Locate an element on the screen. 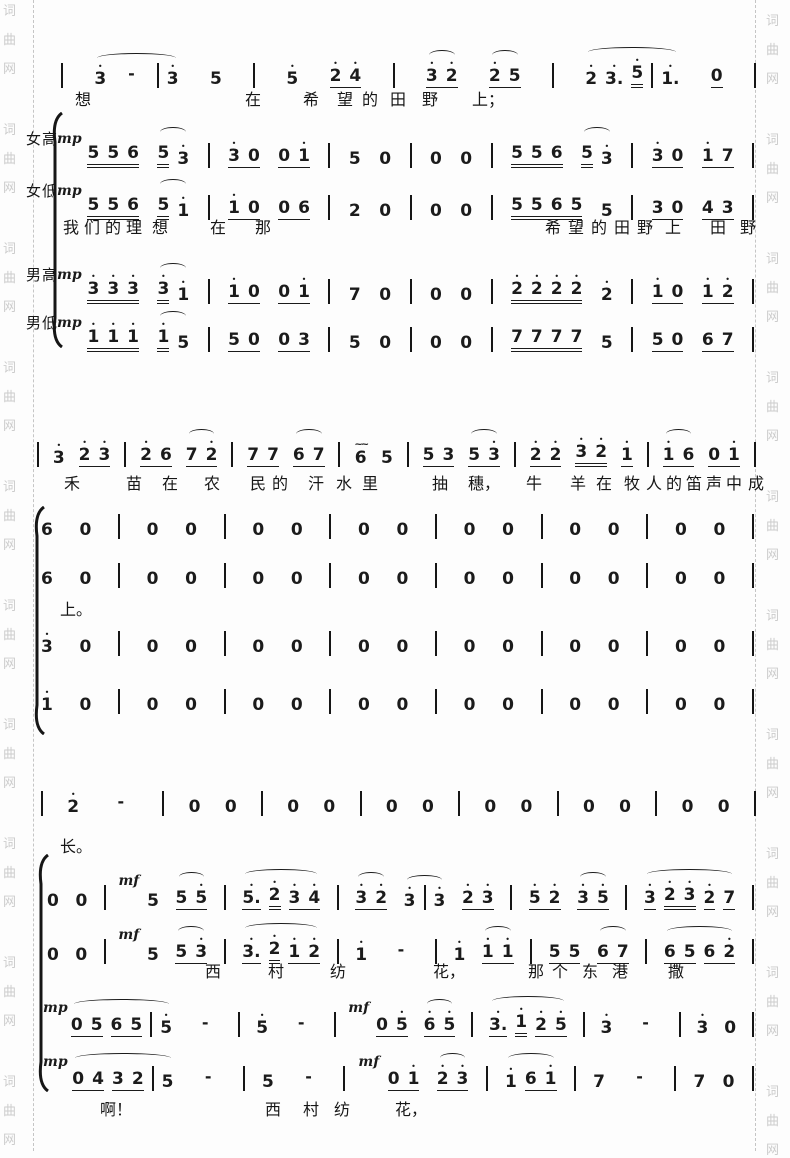 The height and width of the screenshot is (1158, 790). note-number: 7 is located at coordinates (517, 337).